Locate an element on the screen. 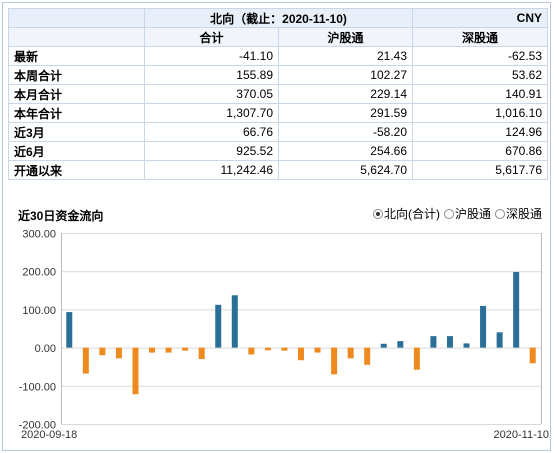  option-north-total: 北向(合计) is located at coordinates (406, 213).